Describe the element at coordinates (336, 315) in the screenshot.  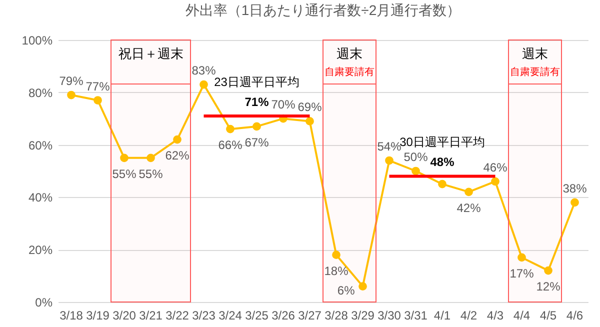
I see `x-tick-label: 3/28` at that location.